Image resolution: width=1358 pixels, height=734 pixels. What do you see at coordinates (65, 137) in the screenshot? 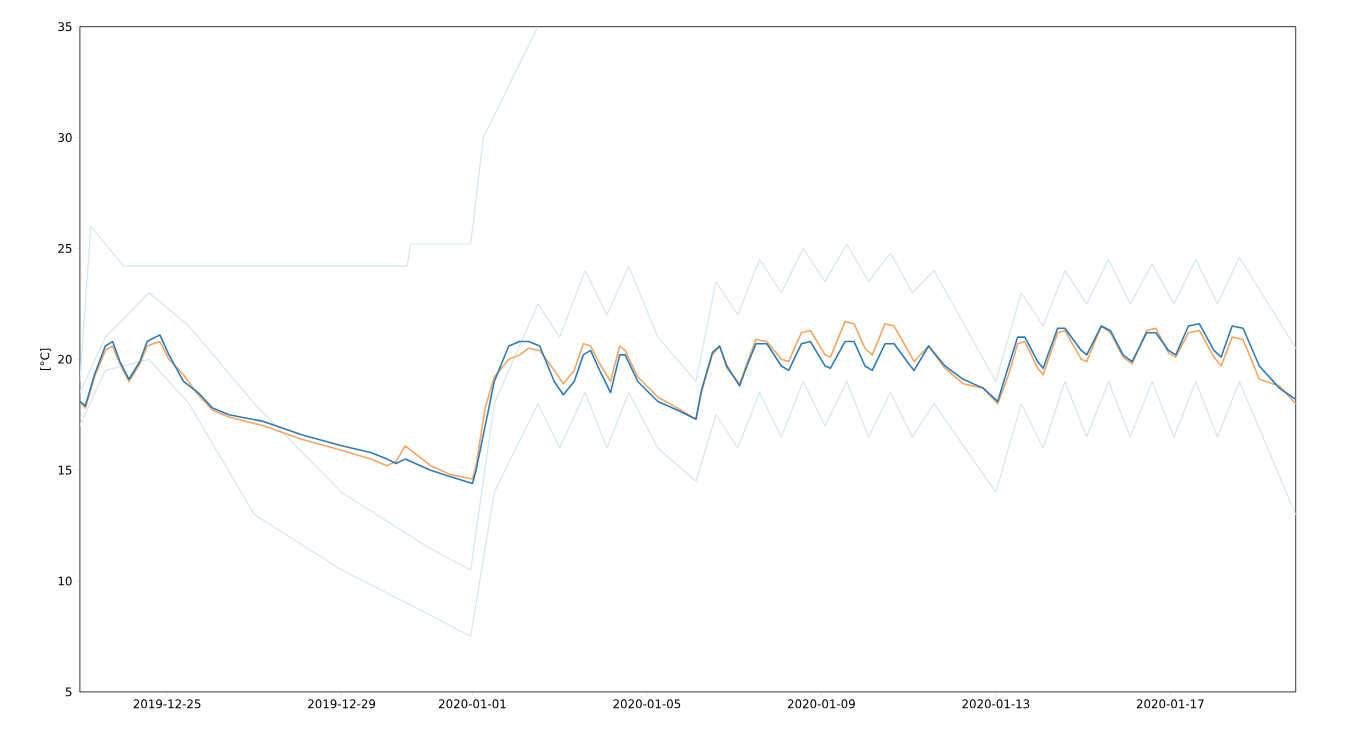
I see `y-tick-label: 30` at bounding box center [65, 137].